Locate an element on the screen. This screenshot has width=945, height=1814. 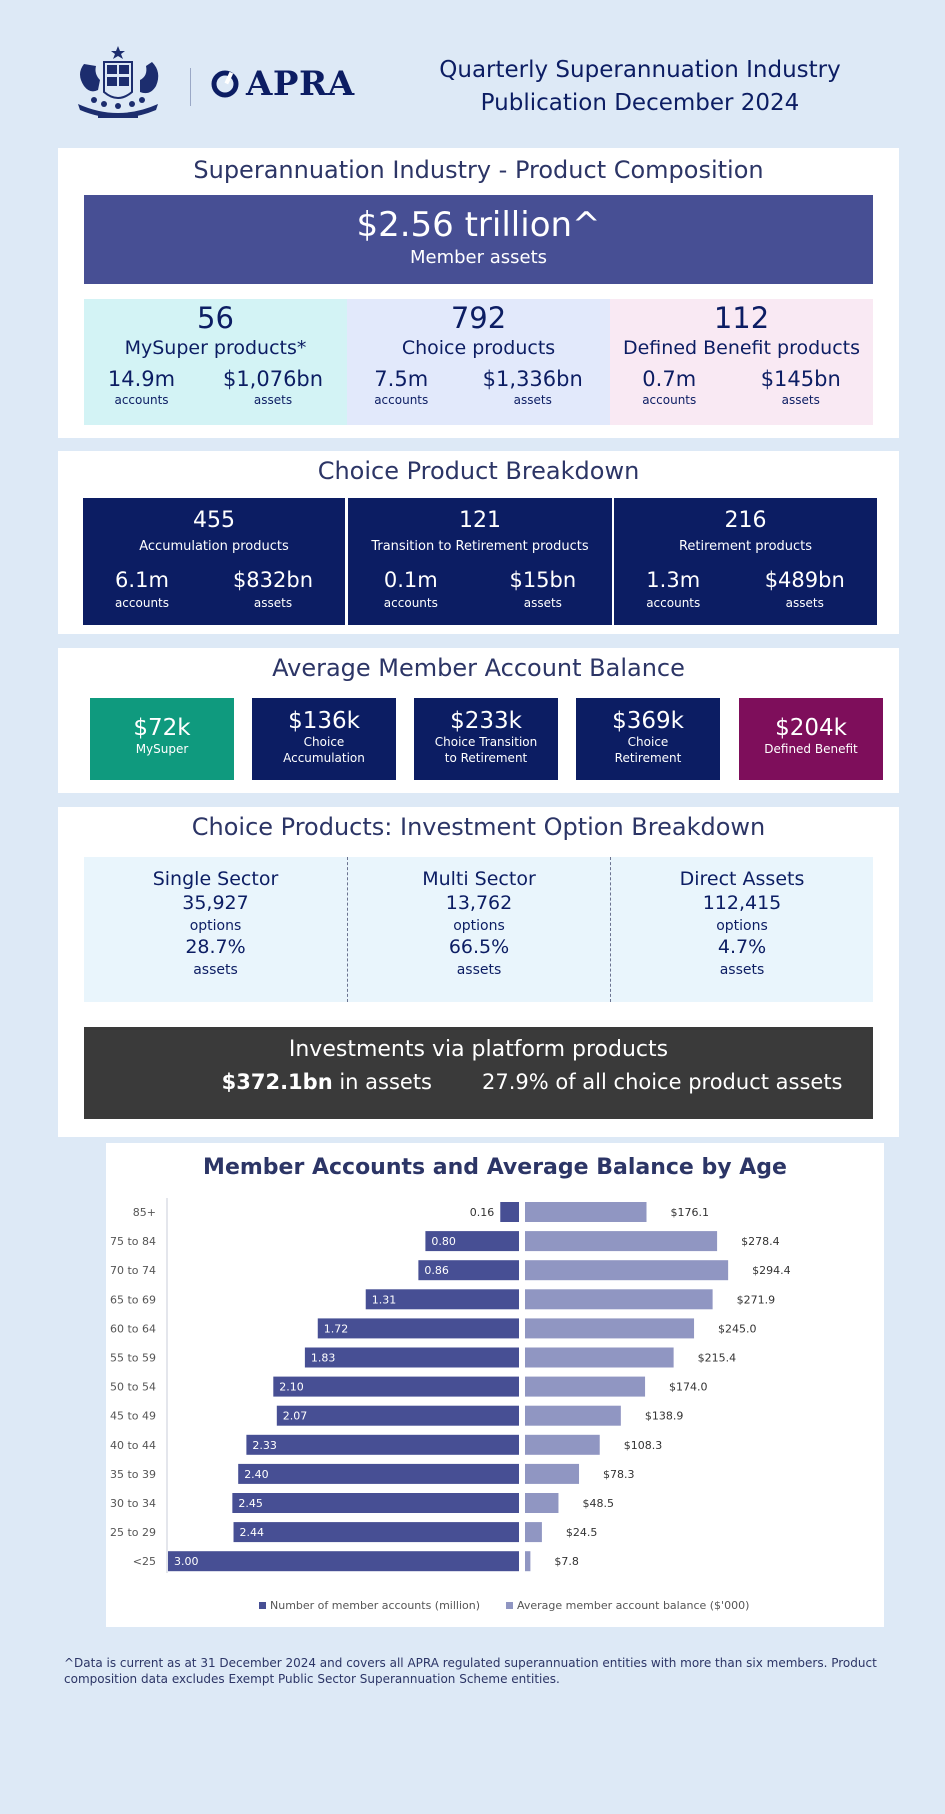
product-assets: $145bn assets is located at coordinates (801, 387).